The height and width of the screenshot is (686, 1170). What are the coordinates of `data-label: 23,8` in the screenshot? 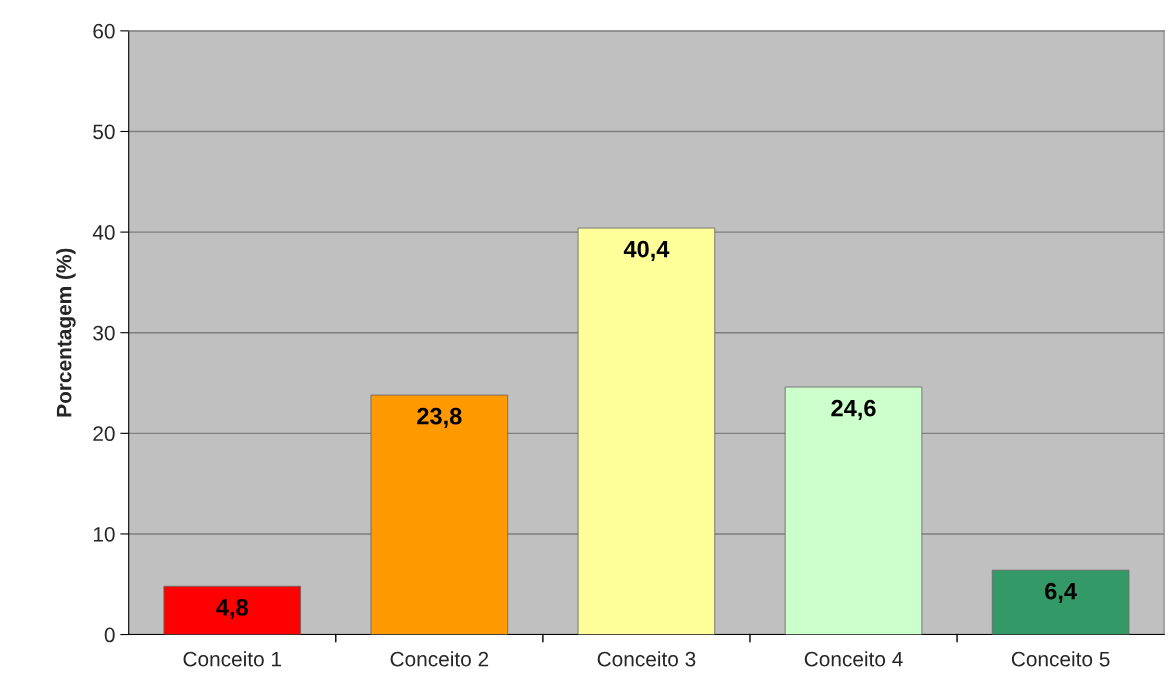 It's located at (439, 417).